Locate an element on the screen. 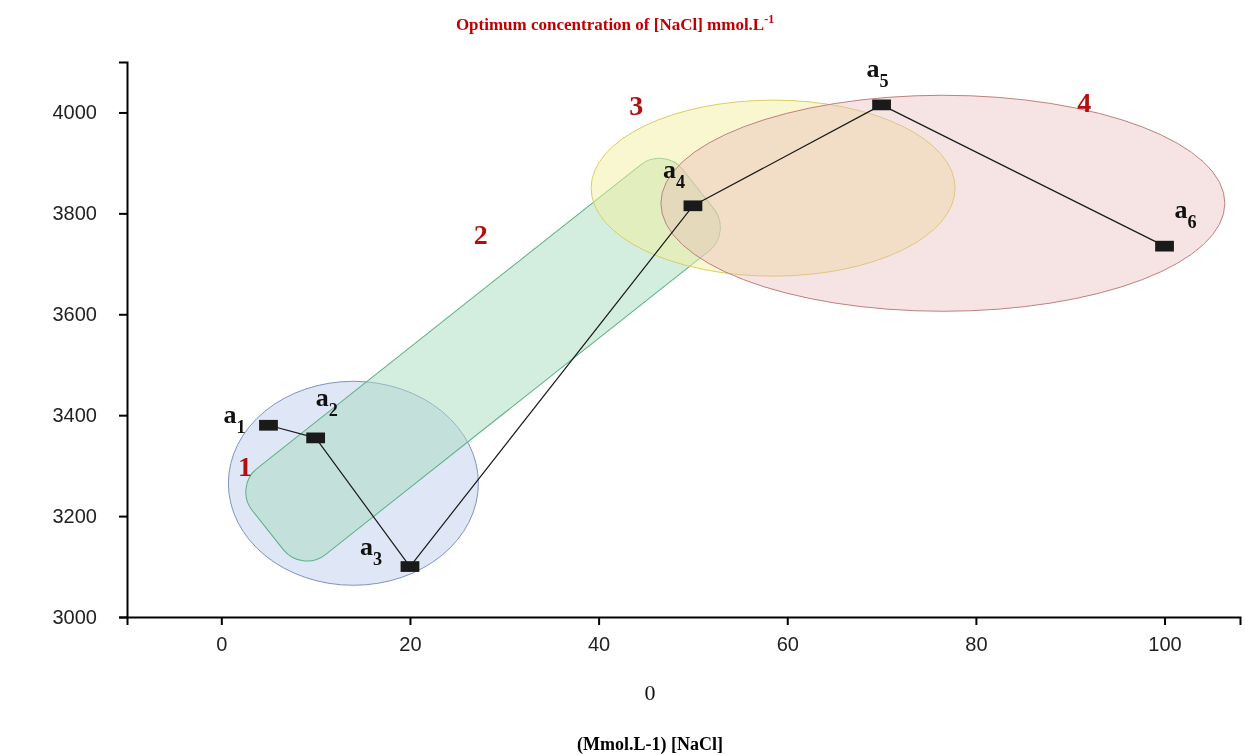  y-tick-label: 3000 is located at coordinates (74, 616).